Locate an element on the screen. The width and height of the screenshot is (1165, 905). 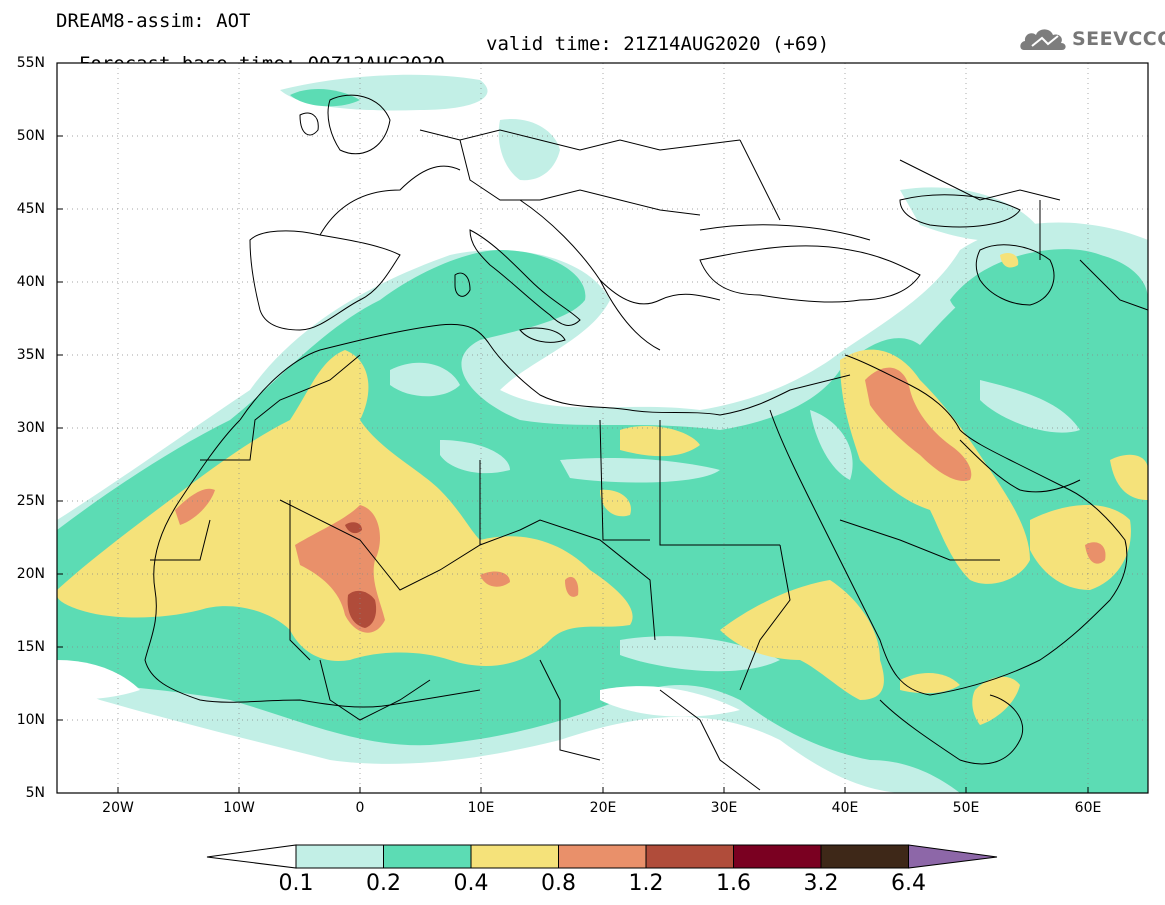
lon-label: 50E is located at coordinates (966, 808).